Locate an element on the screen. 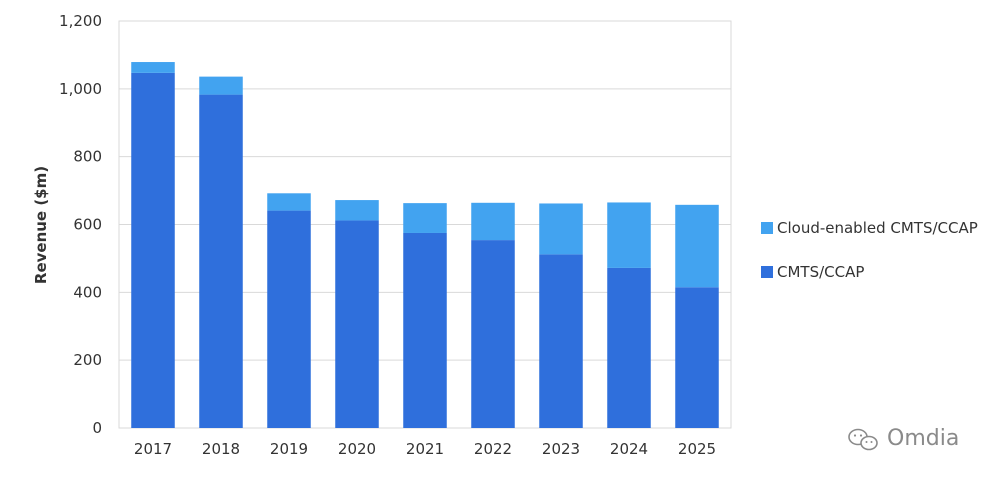 The height and width of the screenshot is (481, 1000). y-tick-label: 200 is located at coordinates (87, 360).